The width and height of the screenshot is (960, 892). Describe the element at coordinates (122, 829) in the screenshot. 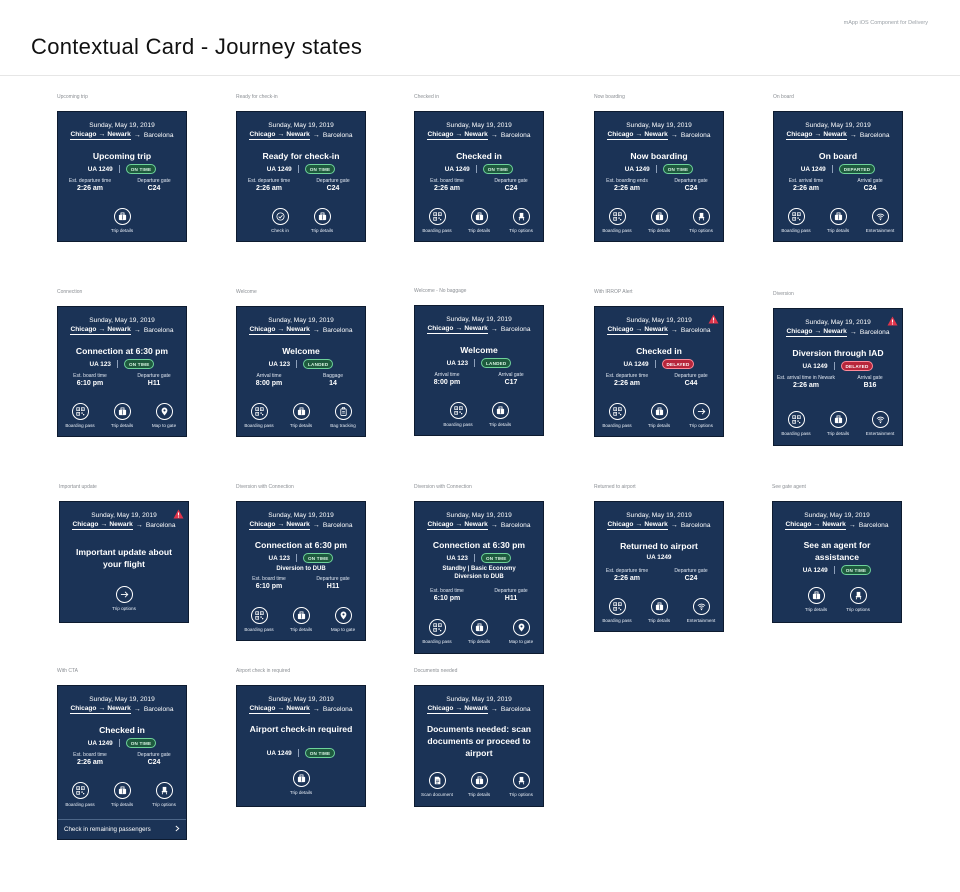

I see `cta-link: Check in remaining passengers` at that location.